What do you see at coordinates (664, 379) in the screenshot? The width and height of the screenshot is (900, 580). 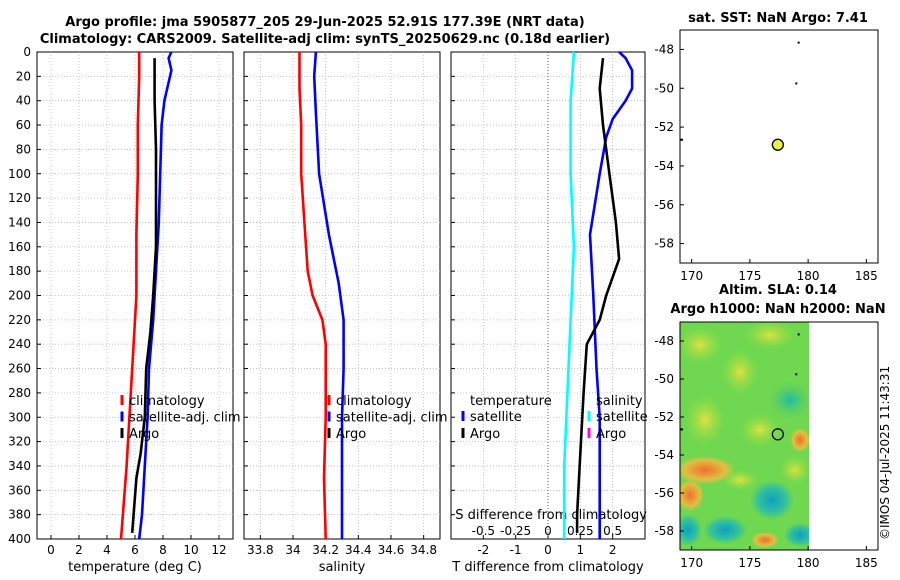 I see `map_sla-ytick-label: -50` at bounding box center [664, 379].